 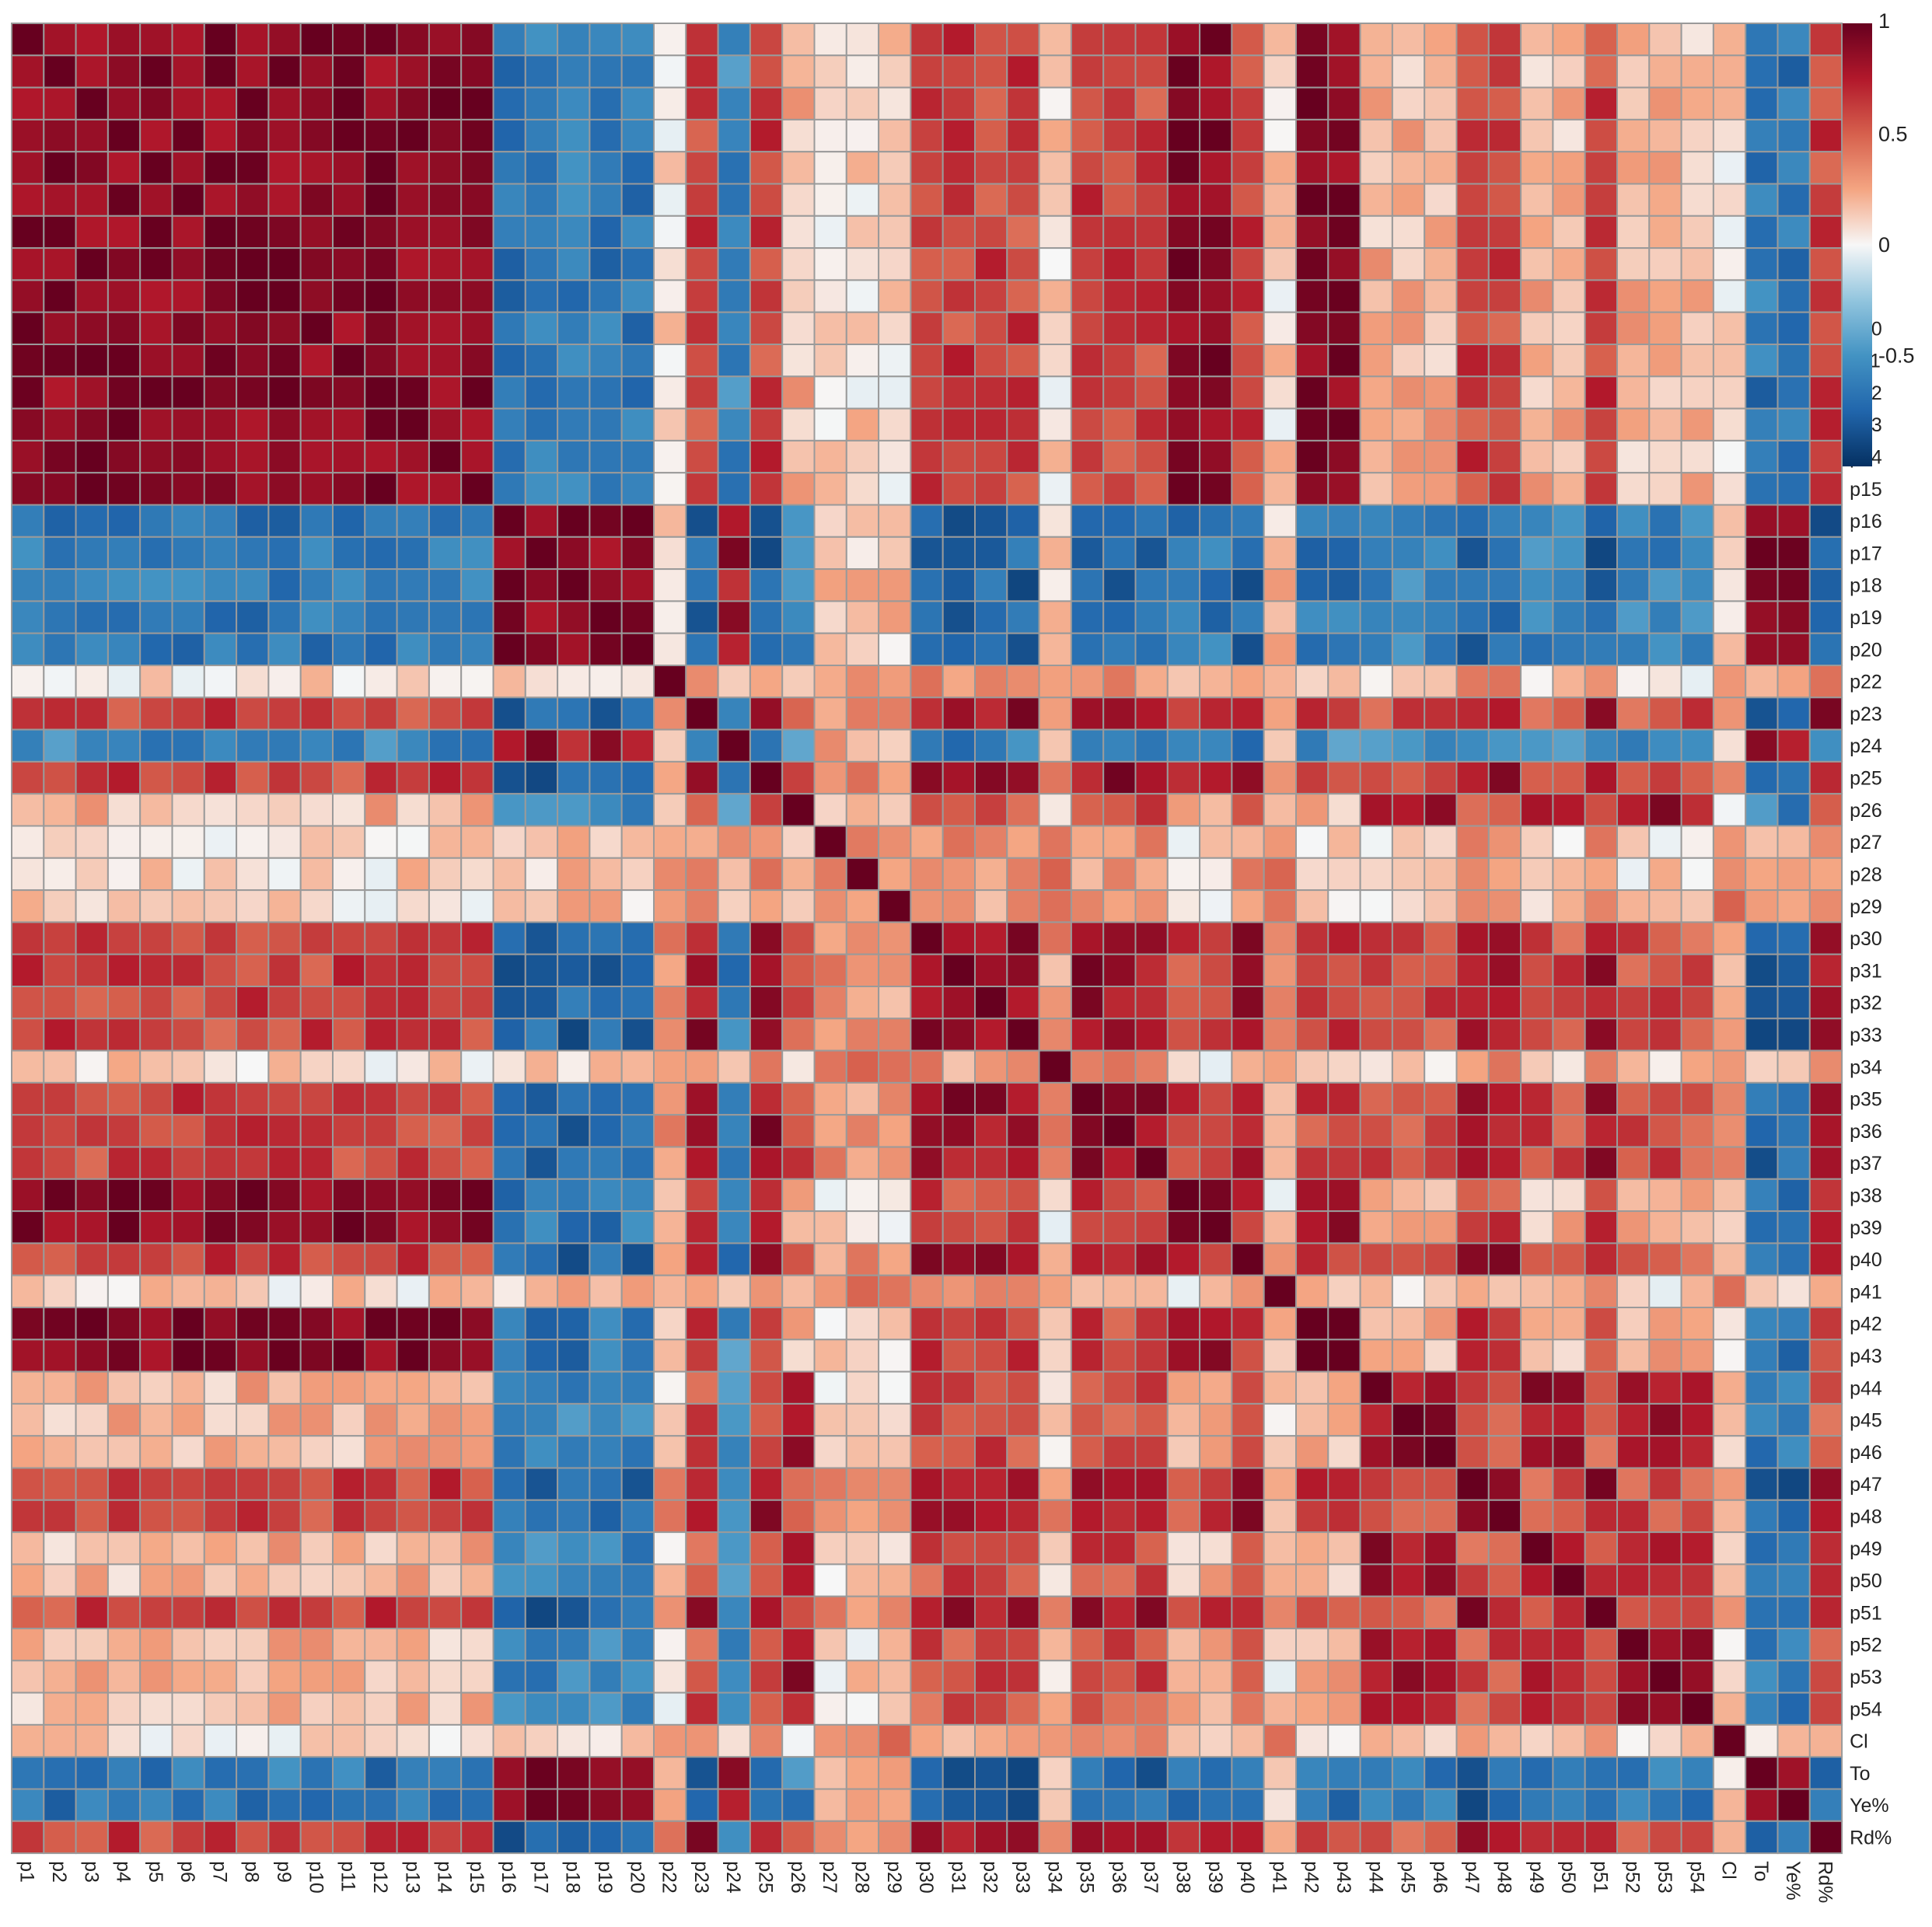 I want to click on column-label: p39, so click(x=1215, y=1877).